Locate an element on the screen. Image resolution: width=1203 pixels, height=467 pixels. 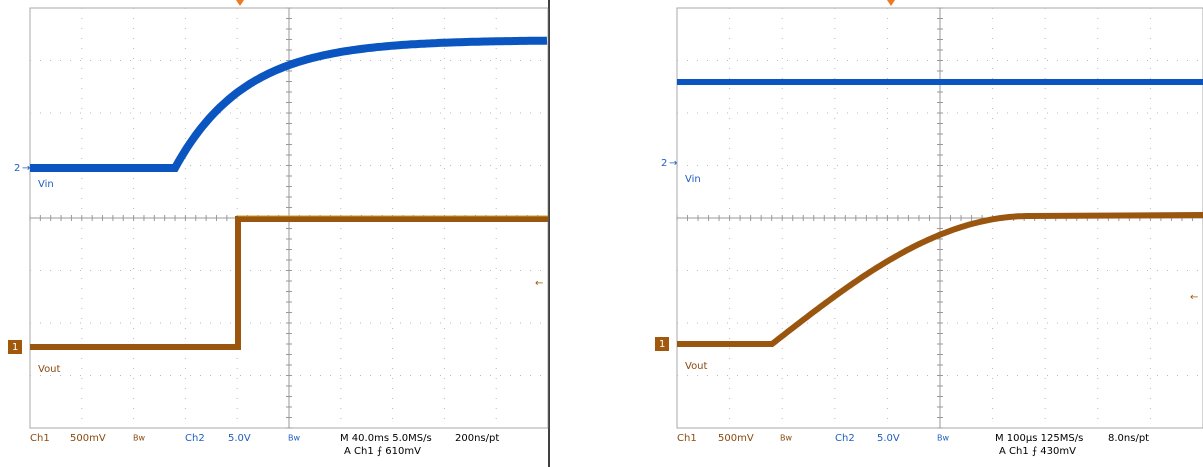
readout-rate: 200ns/pt is located at coordinates (477, 438).